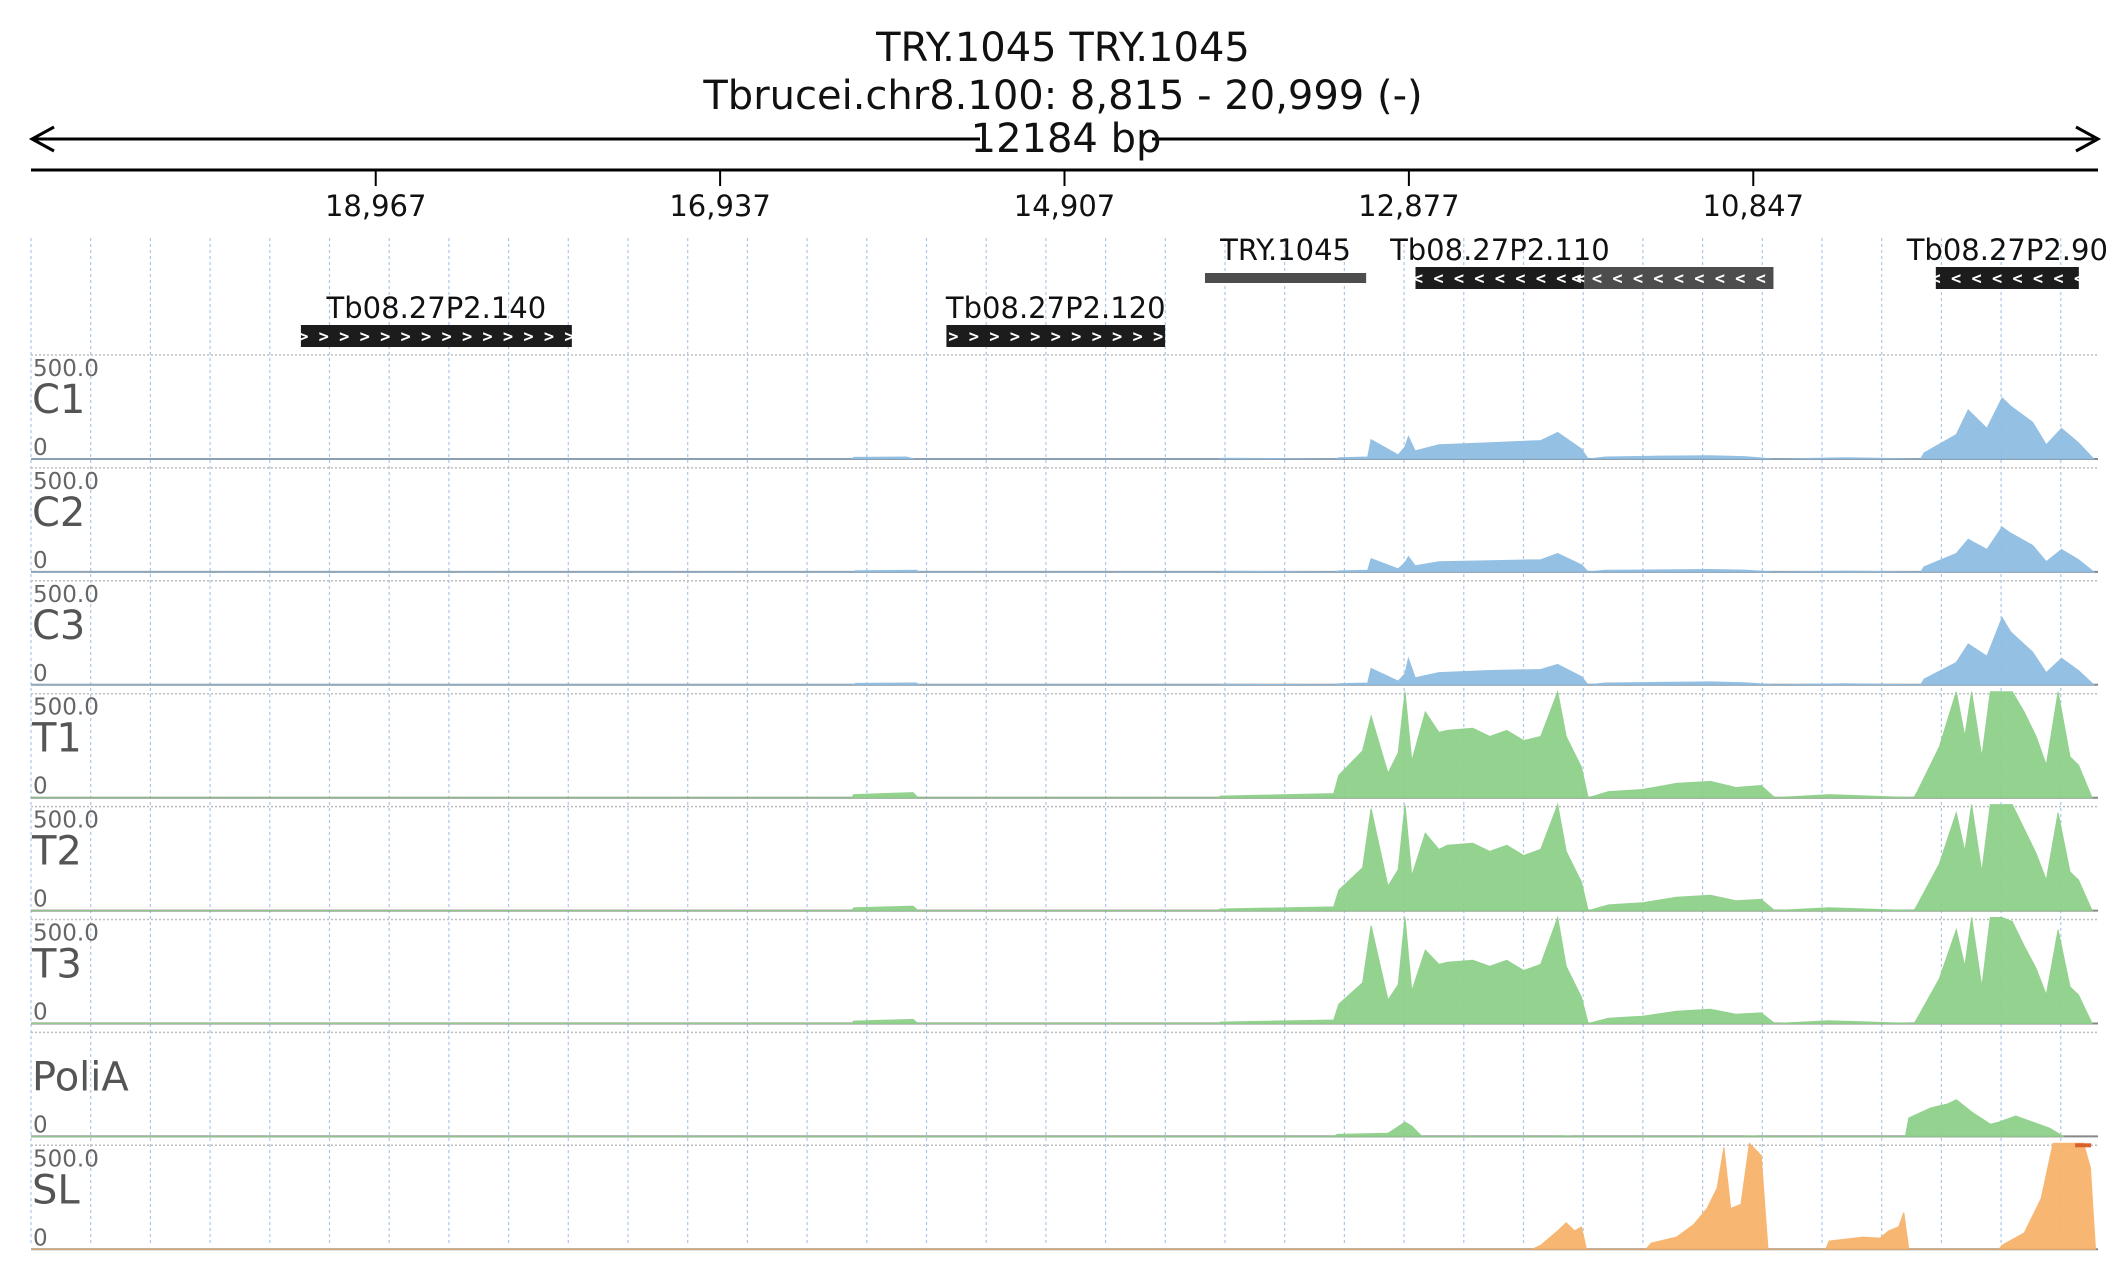 This screenshot has width=2126, height=1282. I want to click on strand-arrows-icon: < < < < < < < <, so click(2008, 279).